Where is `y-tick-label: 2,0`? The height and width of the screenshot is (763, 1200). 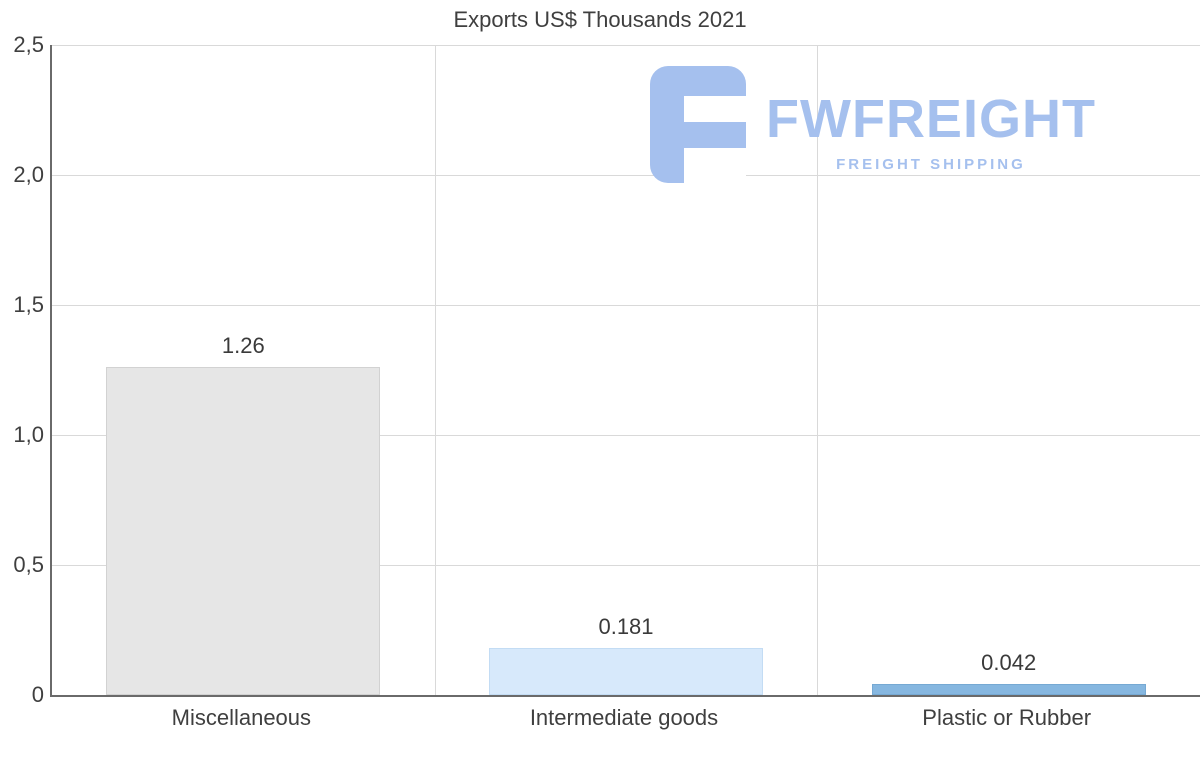
y-tick-label: 2,0 is located at coordinates (28, 174).